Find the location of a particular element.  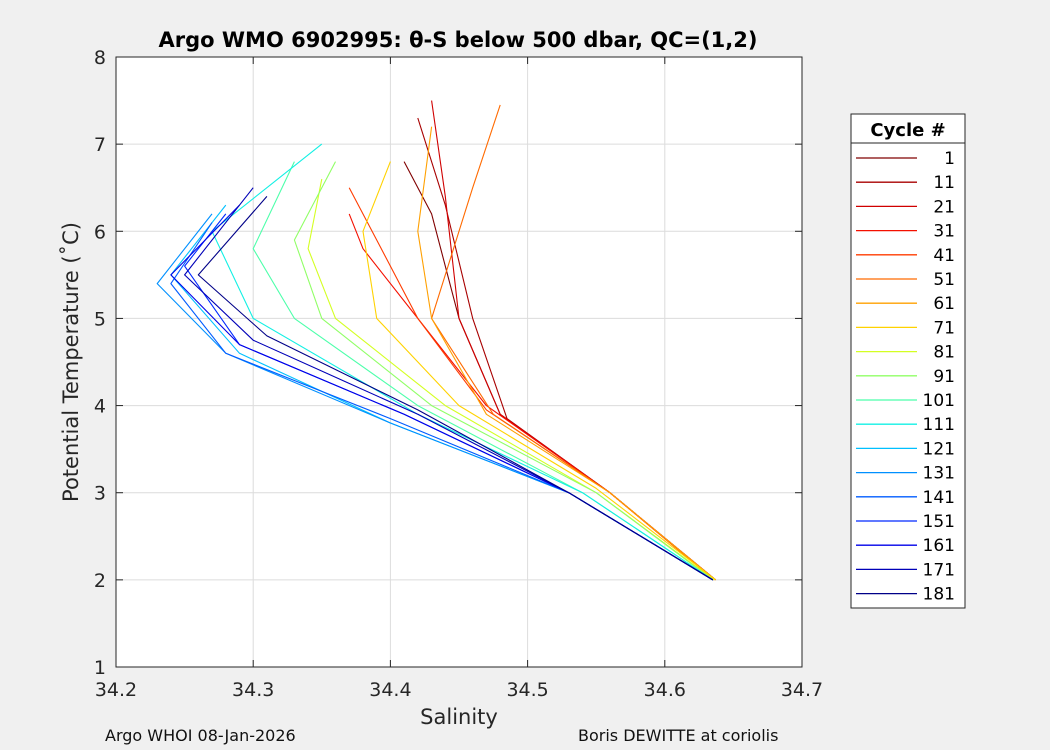

legend-label: 51 is located at coordinates (944, 280).